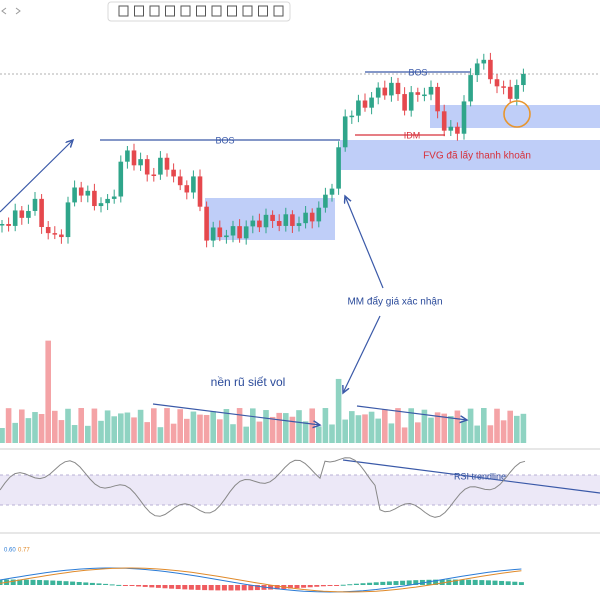 The image size is (600, 600). Describe the element at coordinates (248, 382) in the screenshot. I see `base-label: nền rũ siết vol` at that location.